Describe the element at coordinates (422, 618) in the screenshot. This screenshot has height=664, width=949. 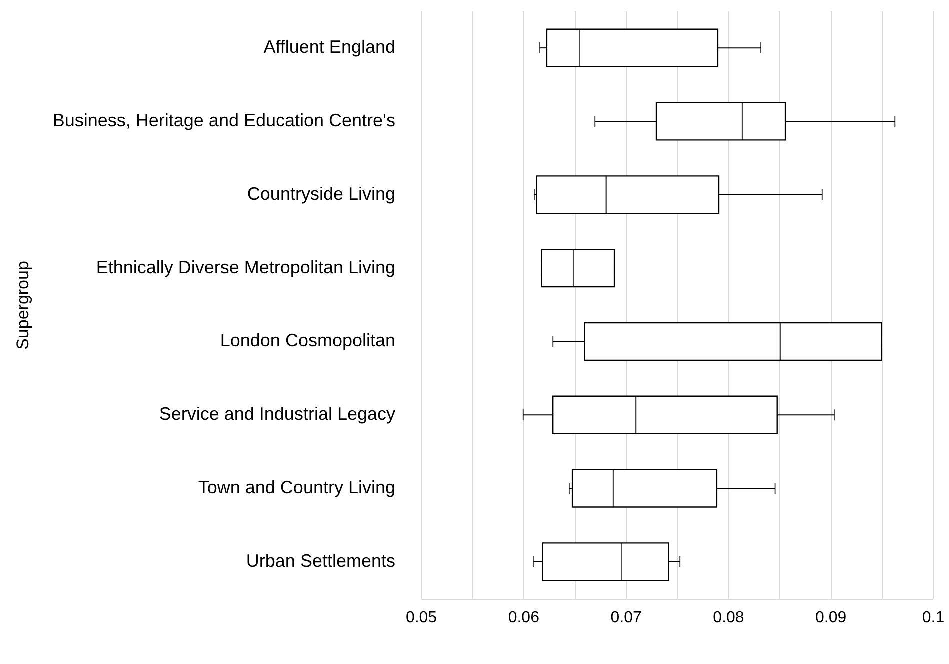
I see `x-tick-label: 0.05` at that location.